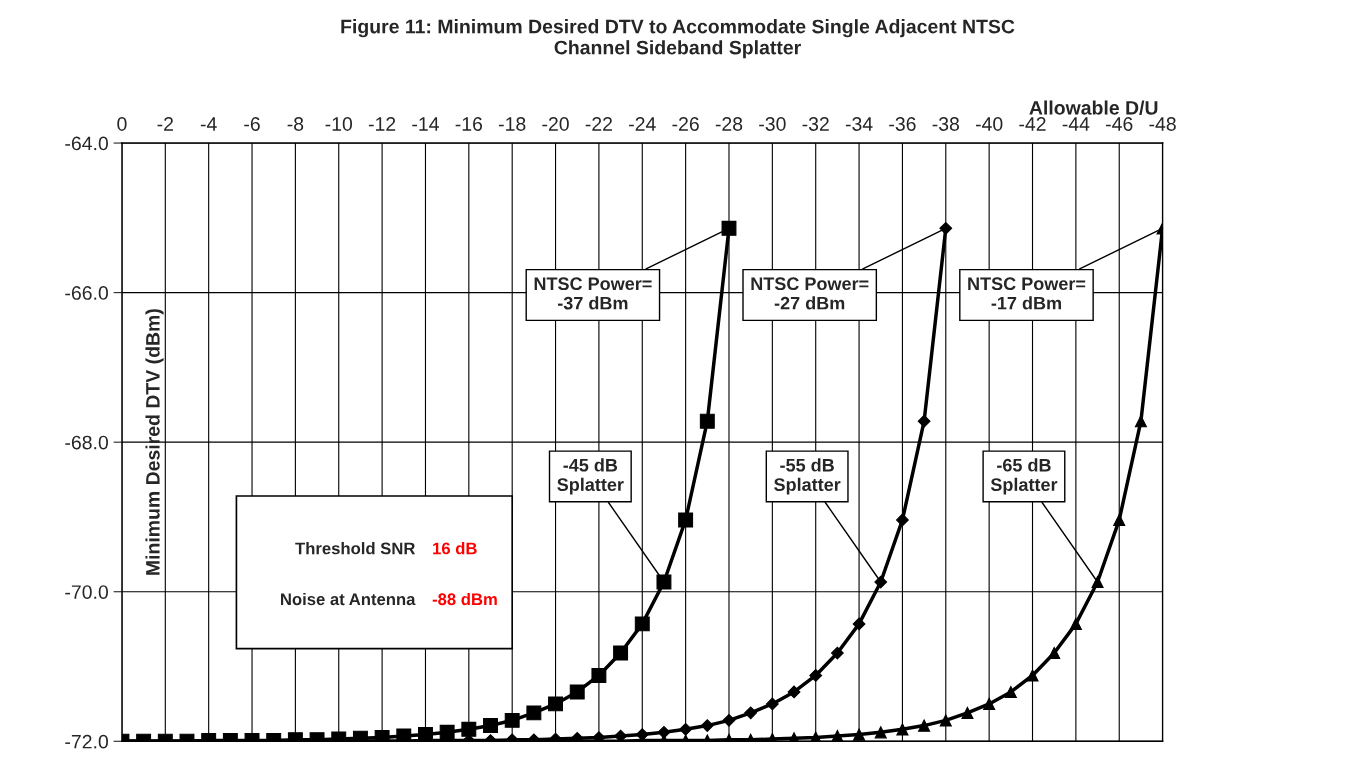  What do you see at coordinates (122, 124) in the screenshot?
I see `x-tick-label: 0` at bounding box center [122, 124].